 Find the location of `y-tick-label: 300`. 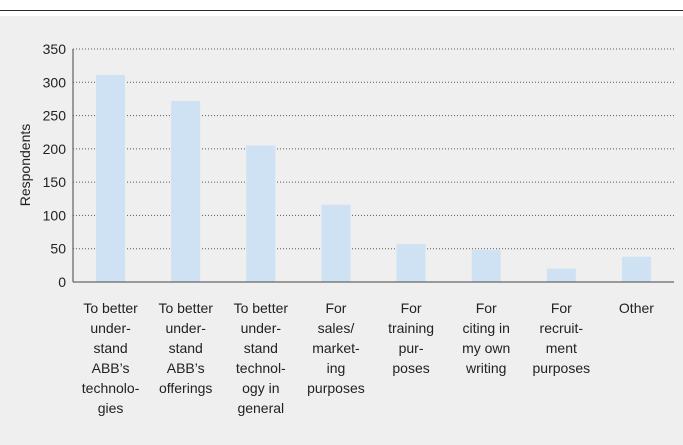

y-tick-label: 300 is located at coordinates (55, 82).